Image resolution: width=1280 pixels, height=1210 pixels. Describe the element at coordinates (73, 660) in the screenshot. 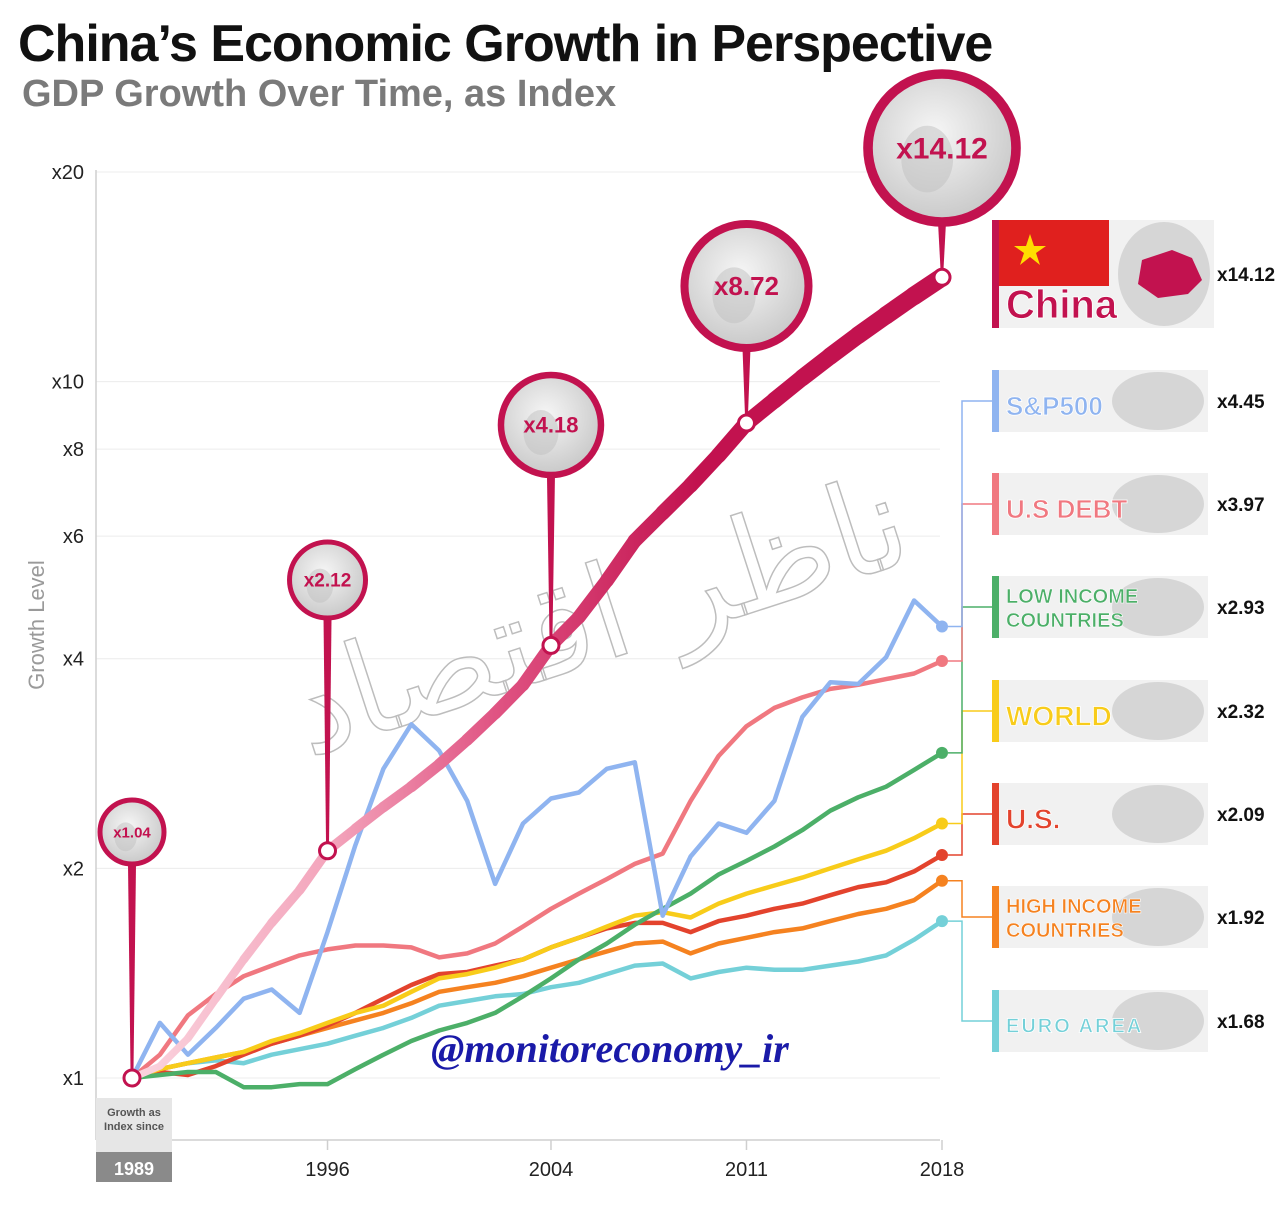

I see `y-tick-label: x4` at that location.